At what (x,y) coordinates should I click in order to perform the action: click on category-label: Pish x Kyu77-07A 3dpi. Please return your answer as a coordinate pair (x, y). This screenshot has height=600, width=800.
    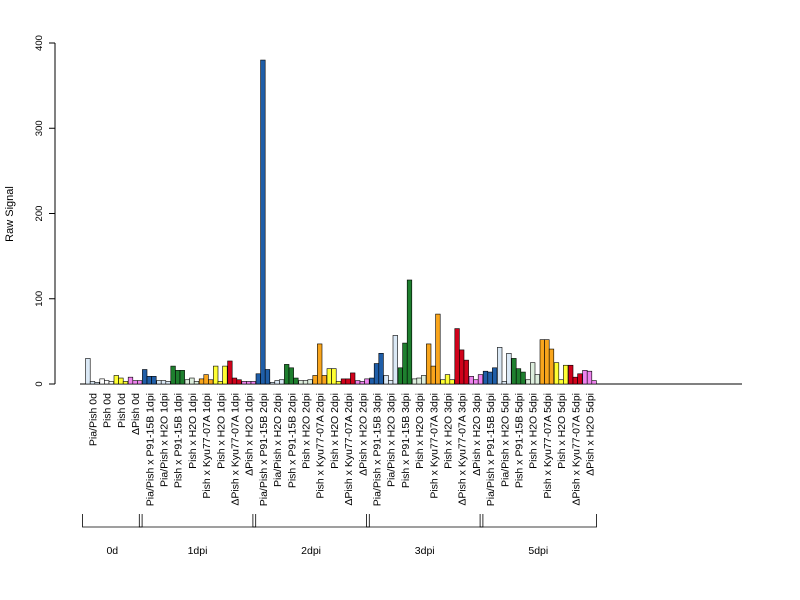
    Looking at the image, I should click on (434, 446).